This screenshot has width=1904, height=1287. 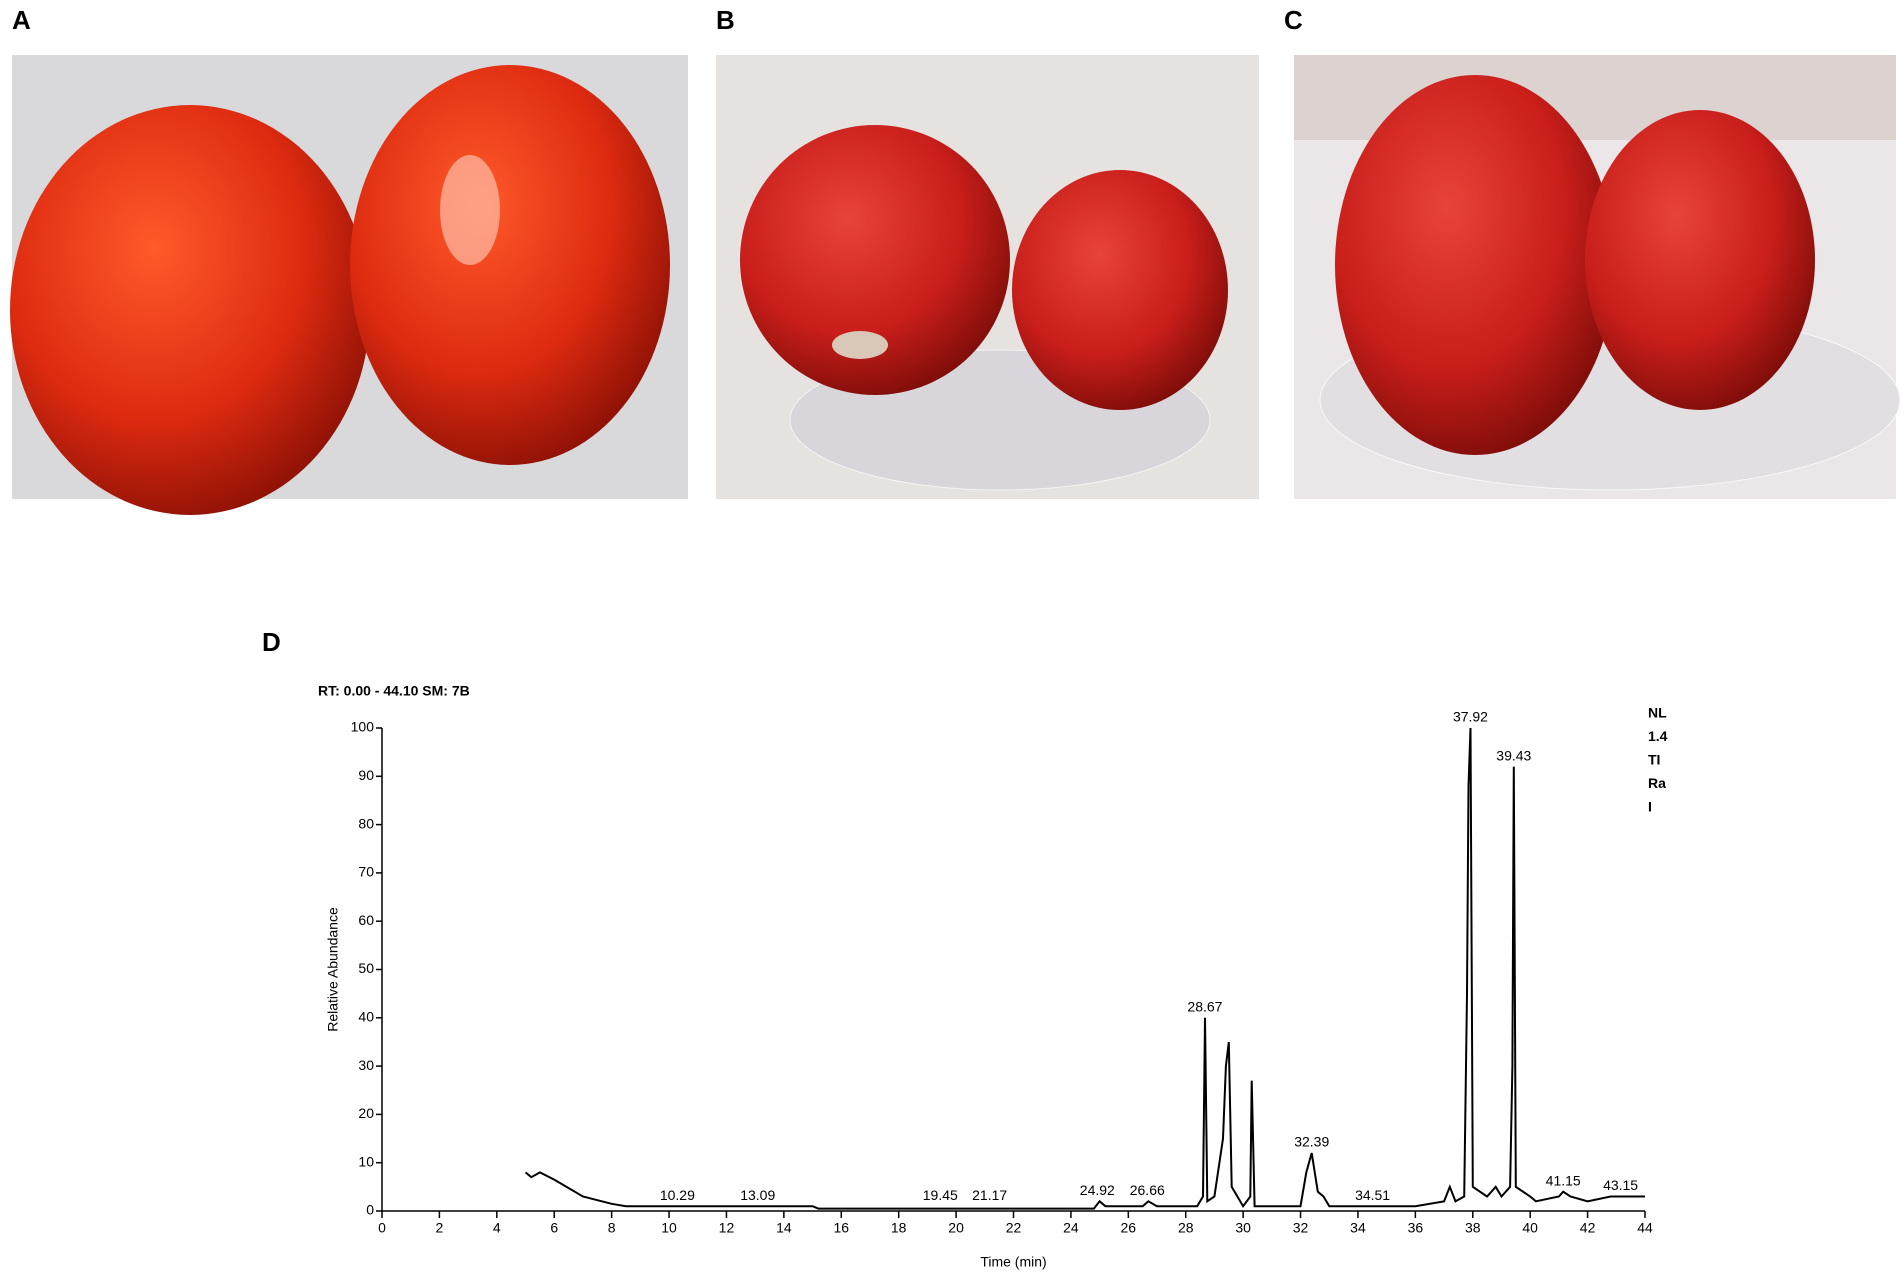 What do you see at coordinates (677, 1195) in the screenshot?
I see `peak-label: 10.29` at bounding box center [677, 1195].